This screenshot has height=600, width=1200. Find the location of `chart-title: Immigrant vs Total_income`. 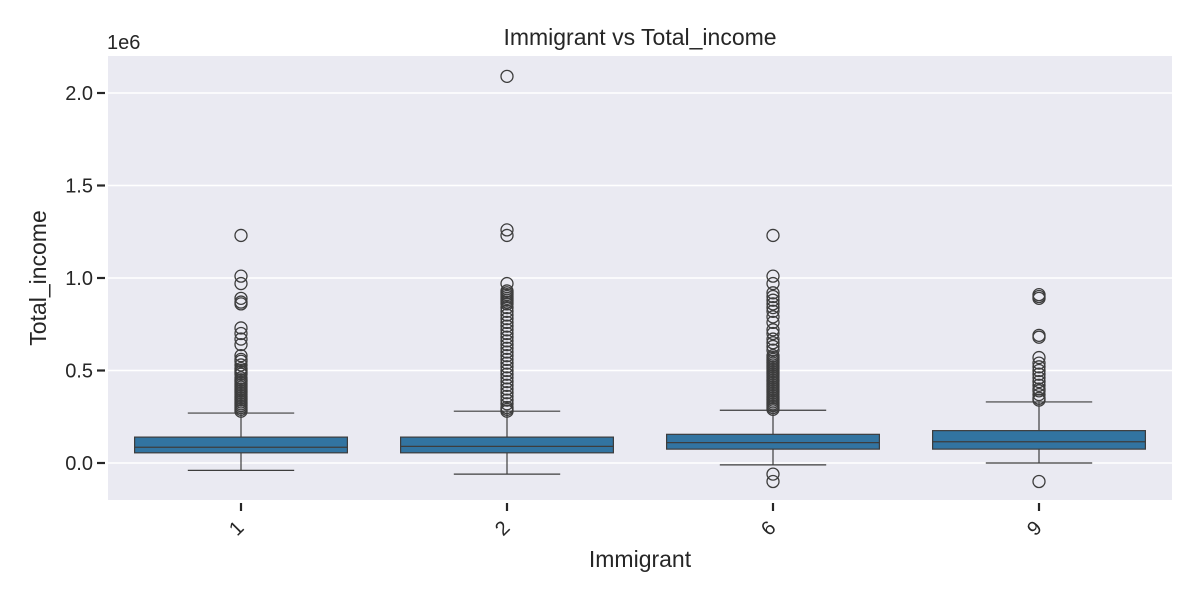

chart-title: Immigrant vs Total_income is located at coordinates (639, 37).